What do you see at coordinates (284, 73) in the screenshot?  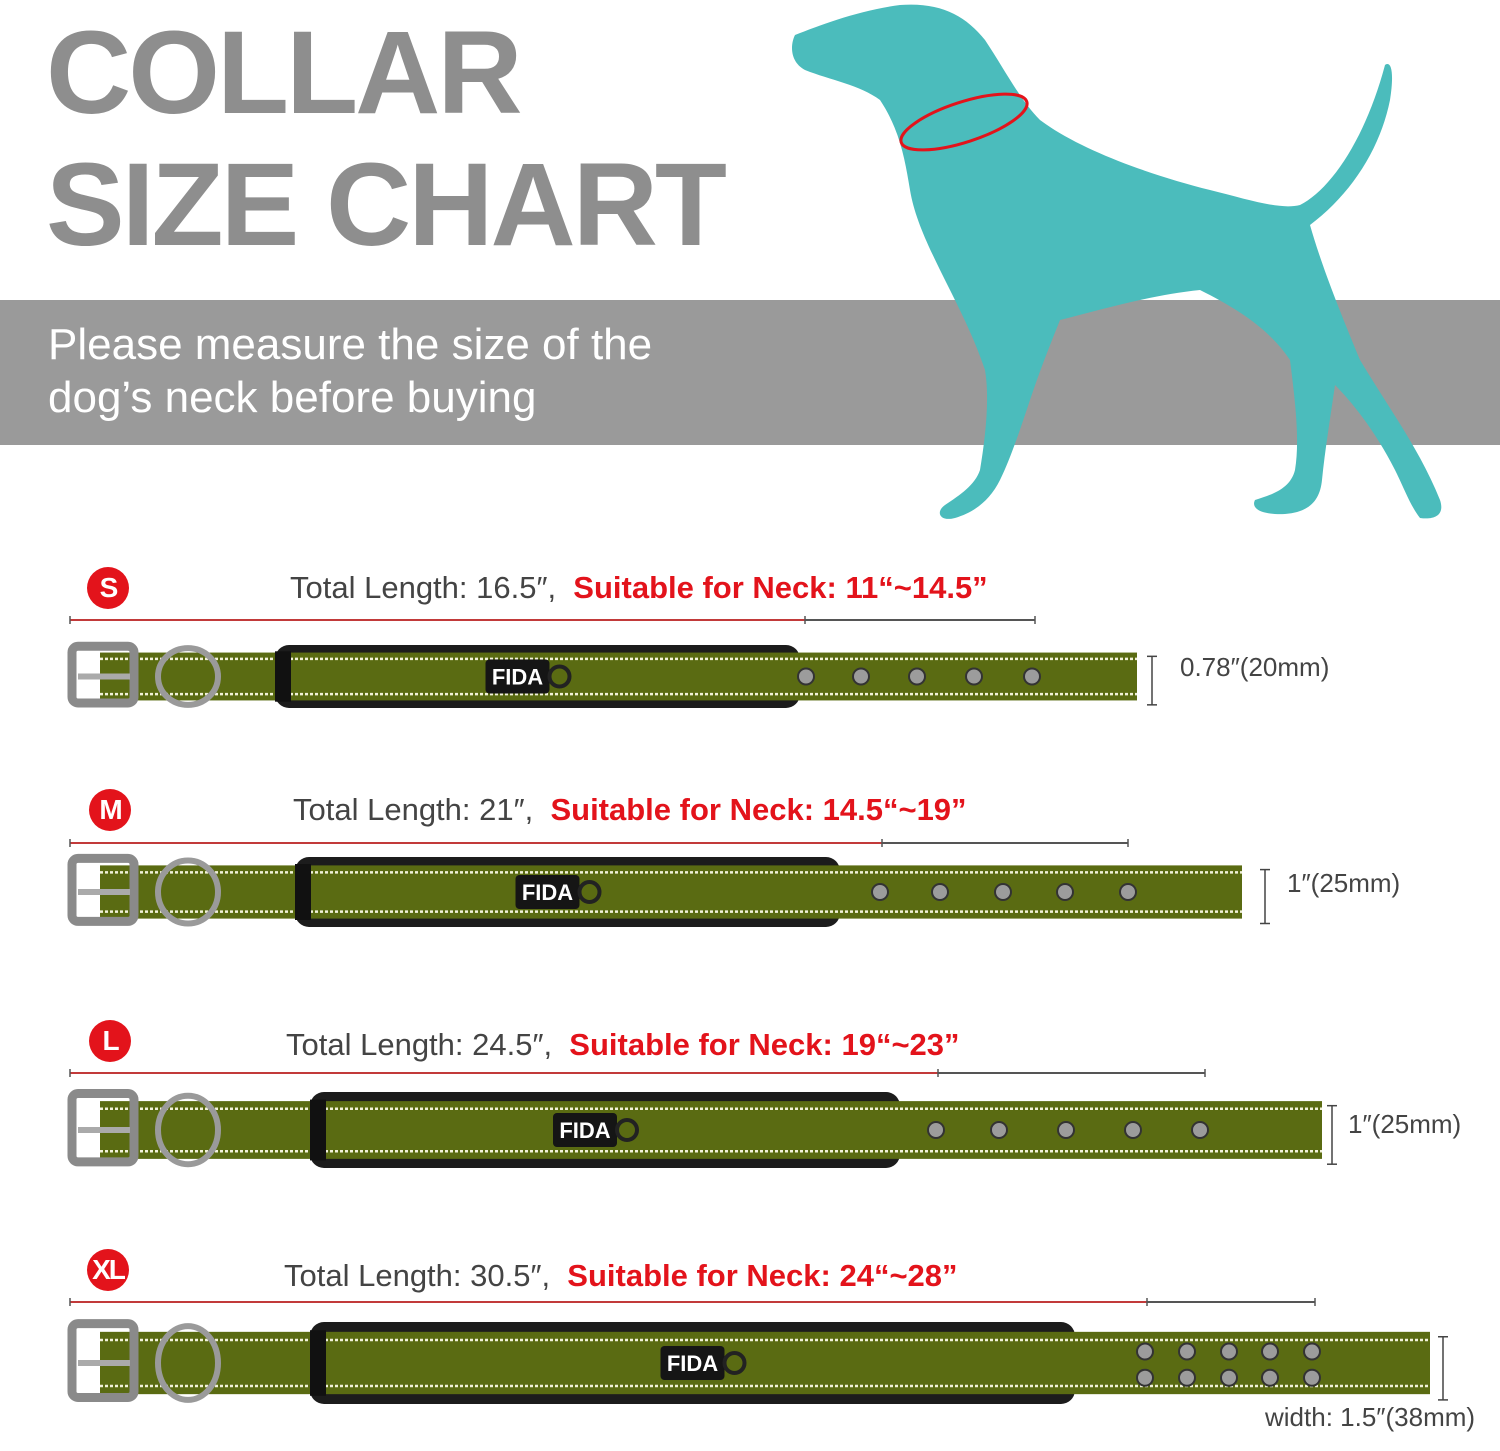 I see `title-line-1: COLLAR` at bounding box center [284, 73].